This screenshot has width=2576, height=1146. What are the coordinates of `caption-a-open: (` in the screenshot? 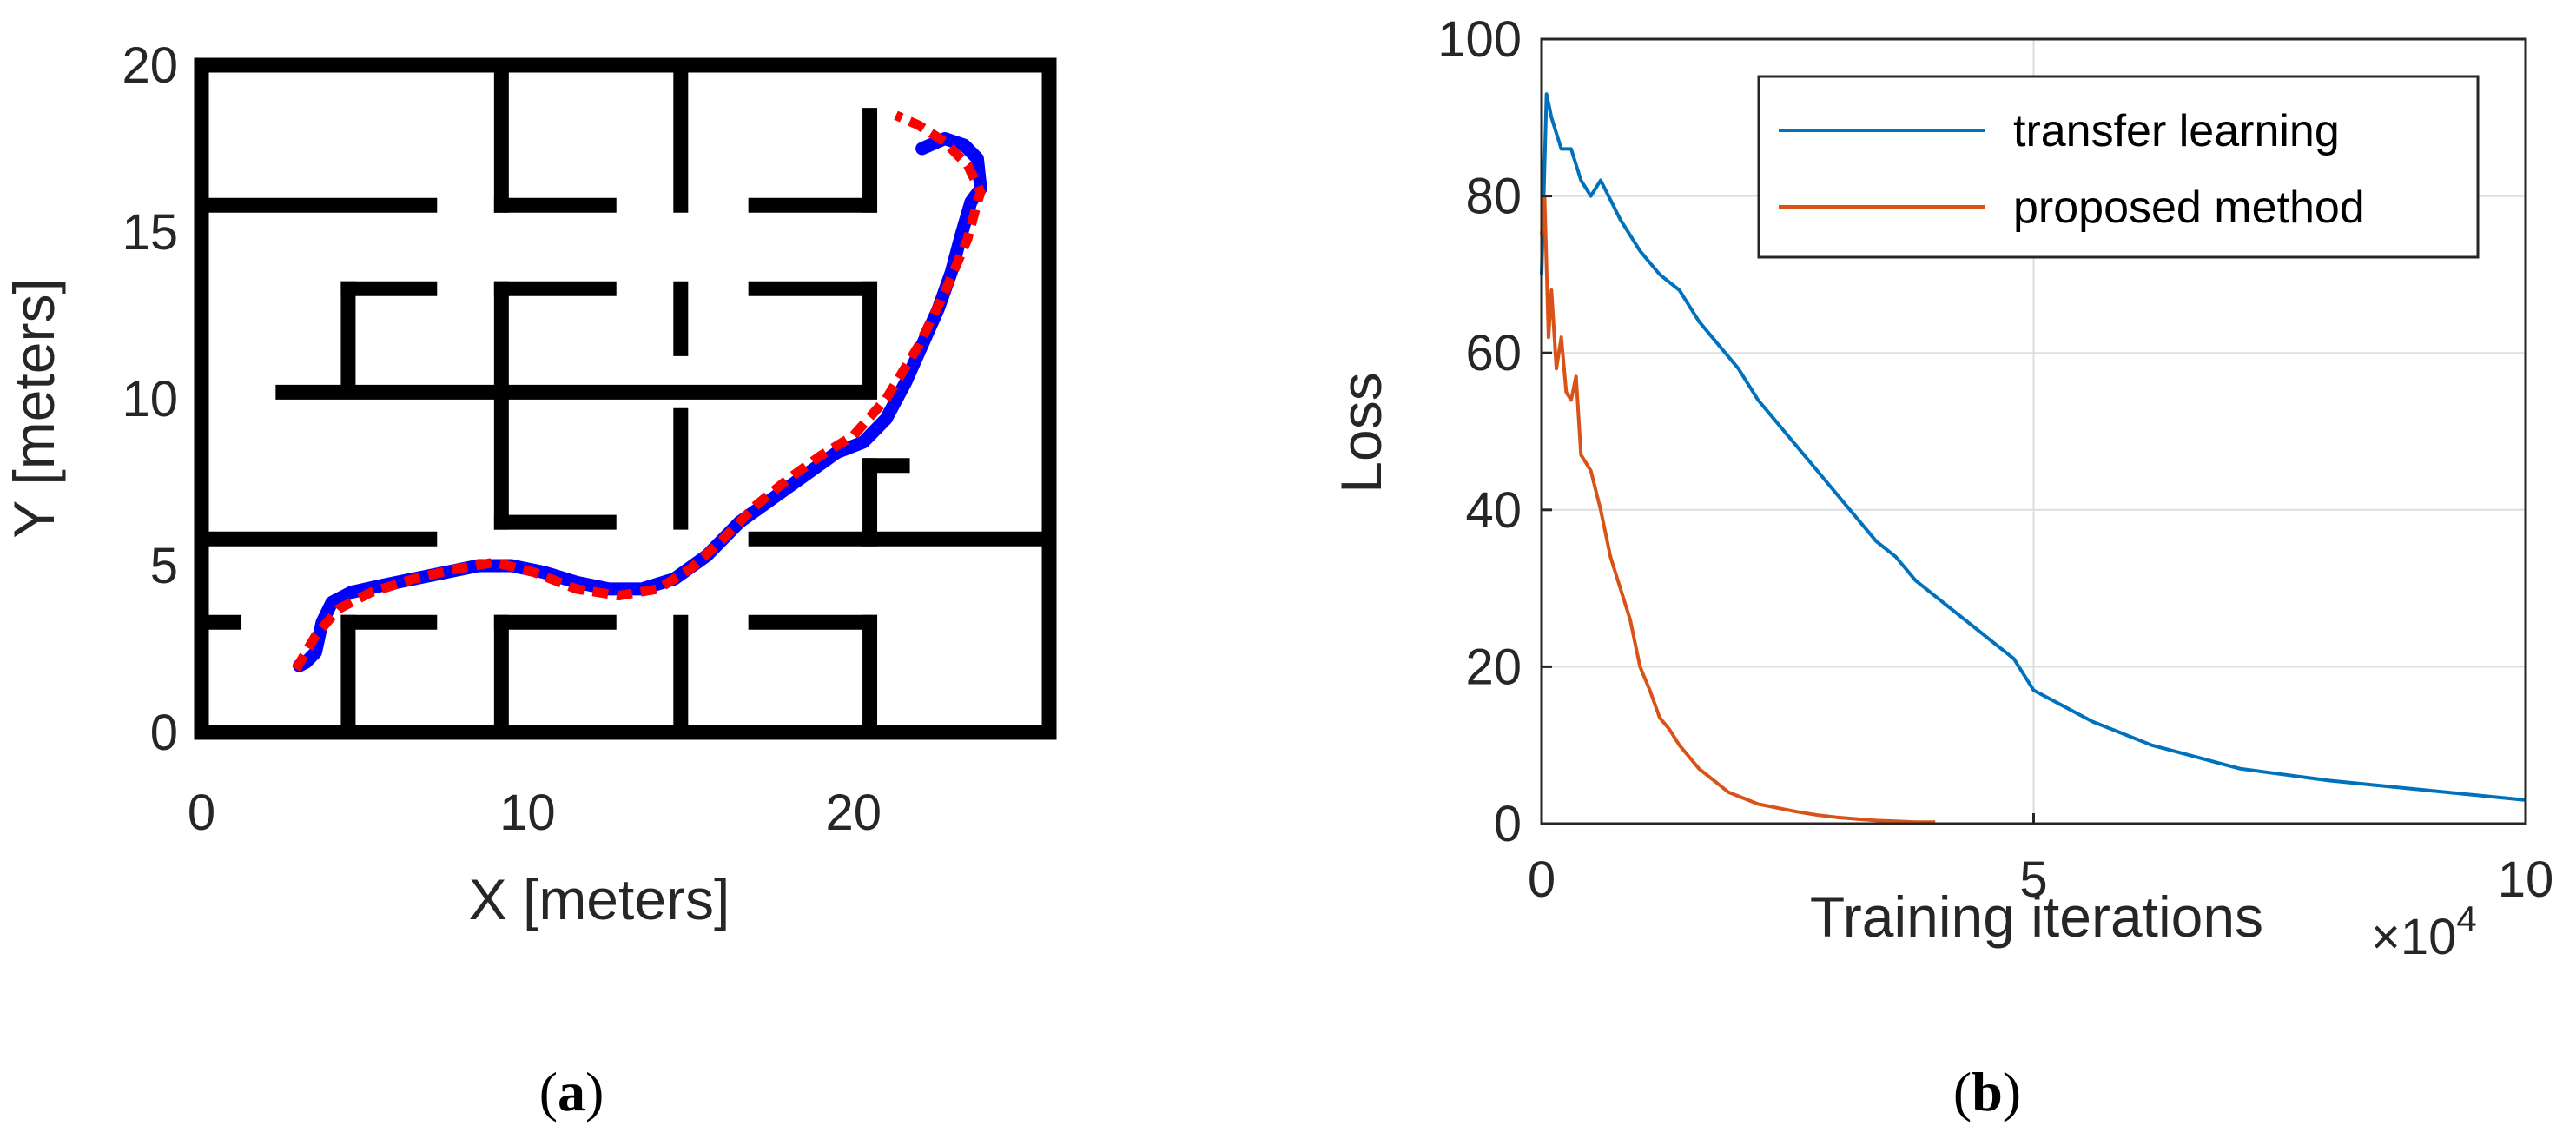 It's located at (549, 1092).